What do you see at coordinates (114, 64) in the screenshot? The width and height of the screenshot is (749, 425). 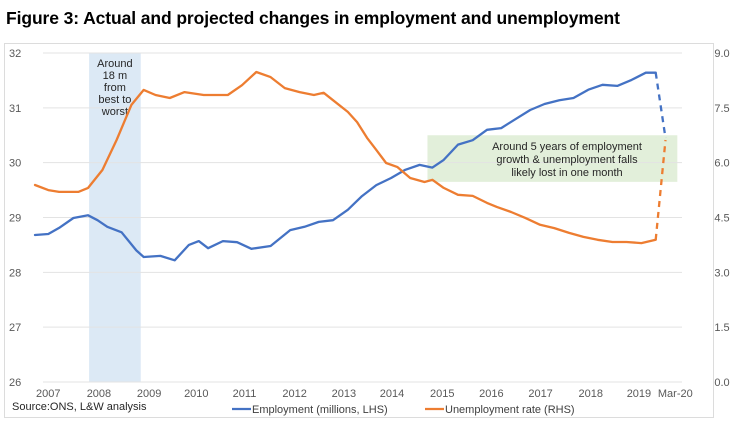 I see `recession-annotation-line: Around` at bounding box center [114, 64].